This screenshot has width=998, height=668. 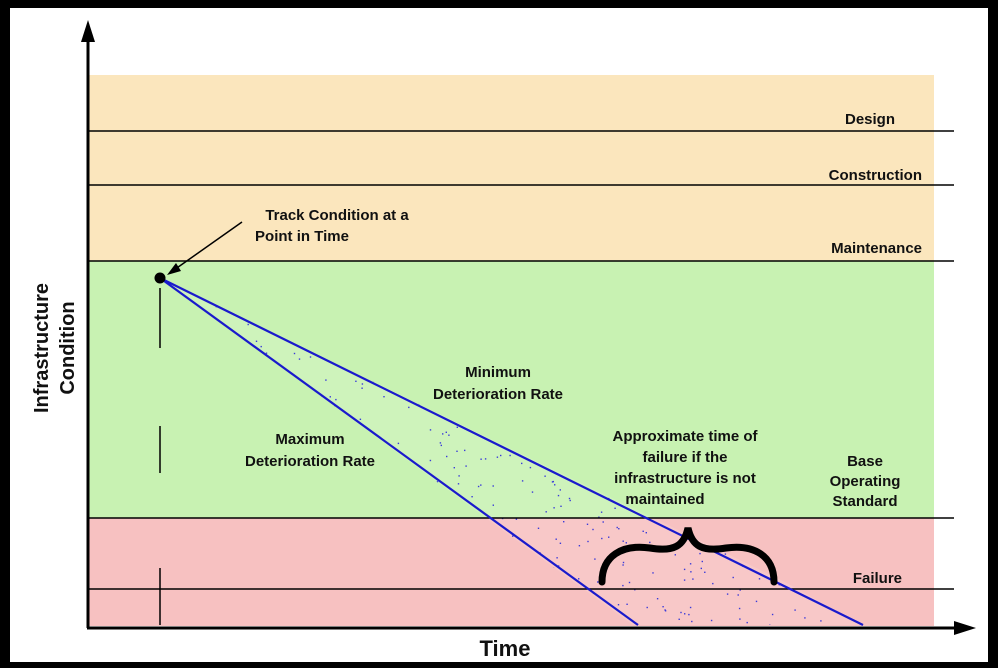 What do you see at coordinates (864, 501) in the screenshot?
I see `base-label-line3: Standard` at bounding box center [864, 501].